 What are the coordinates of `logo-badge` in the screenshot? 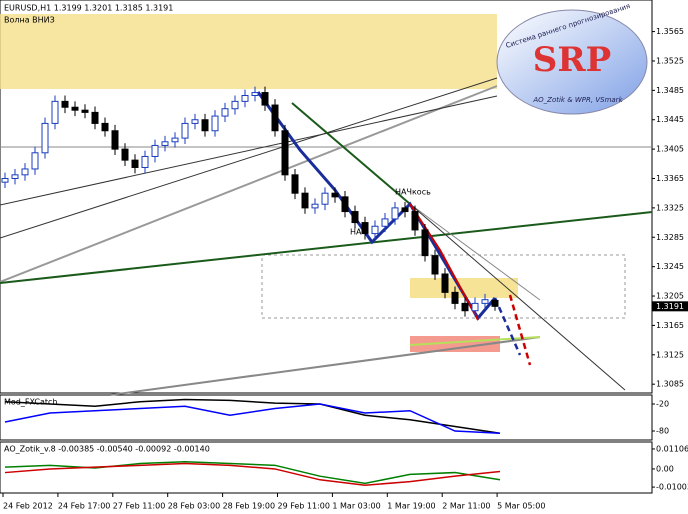 It's located at (572, 62).